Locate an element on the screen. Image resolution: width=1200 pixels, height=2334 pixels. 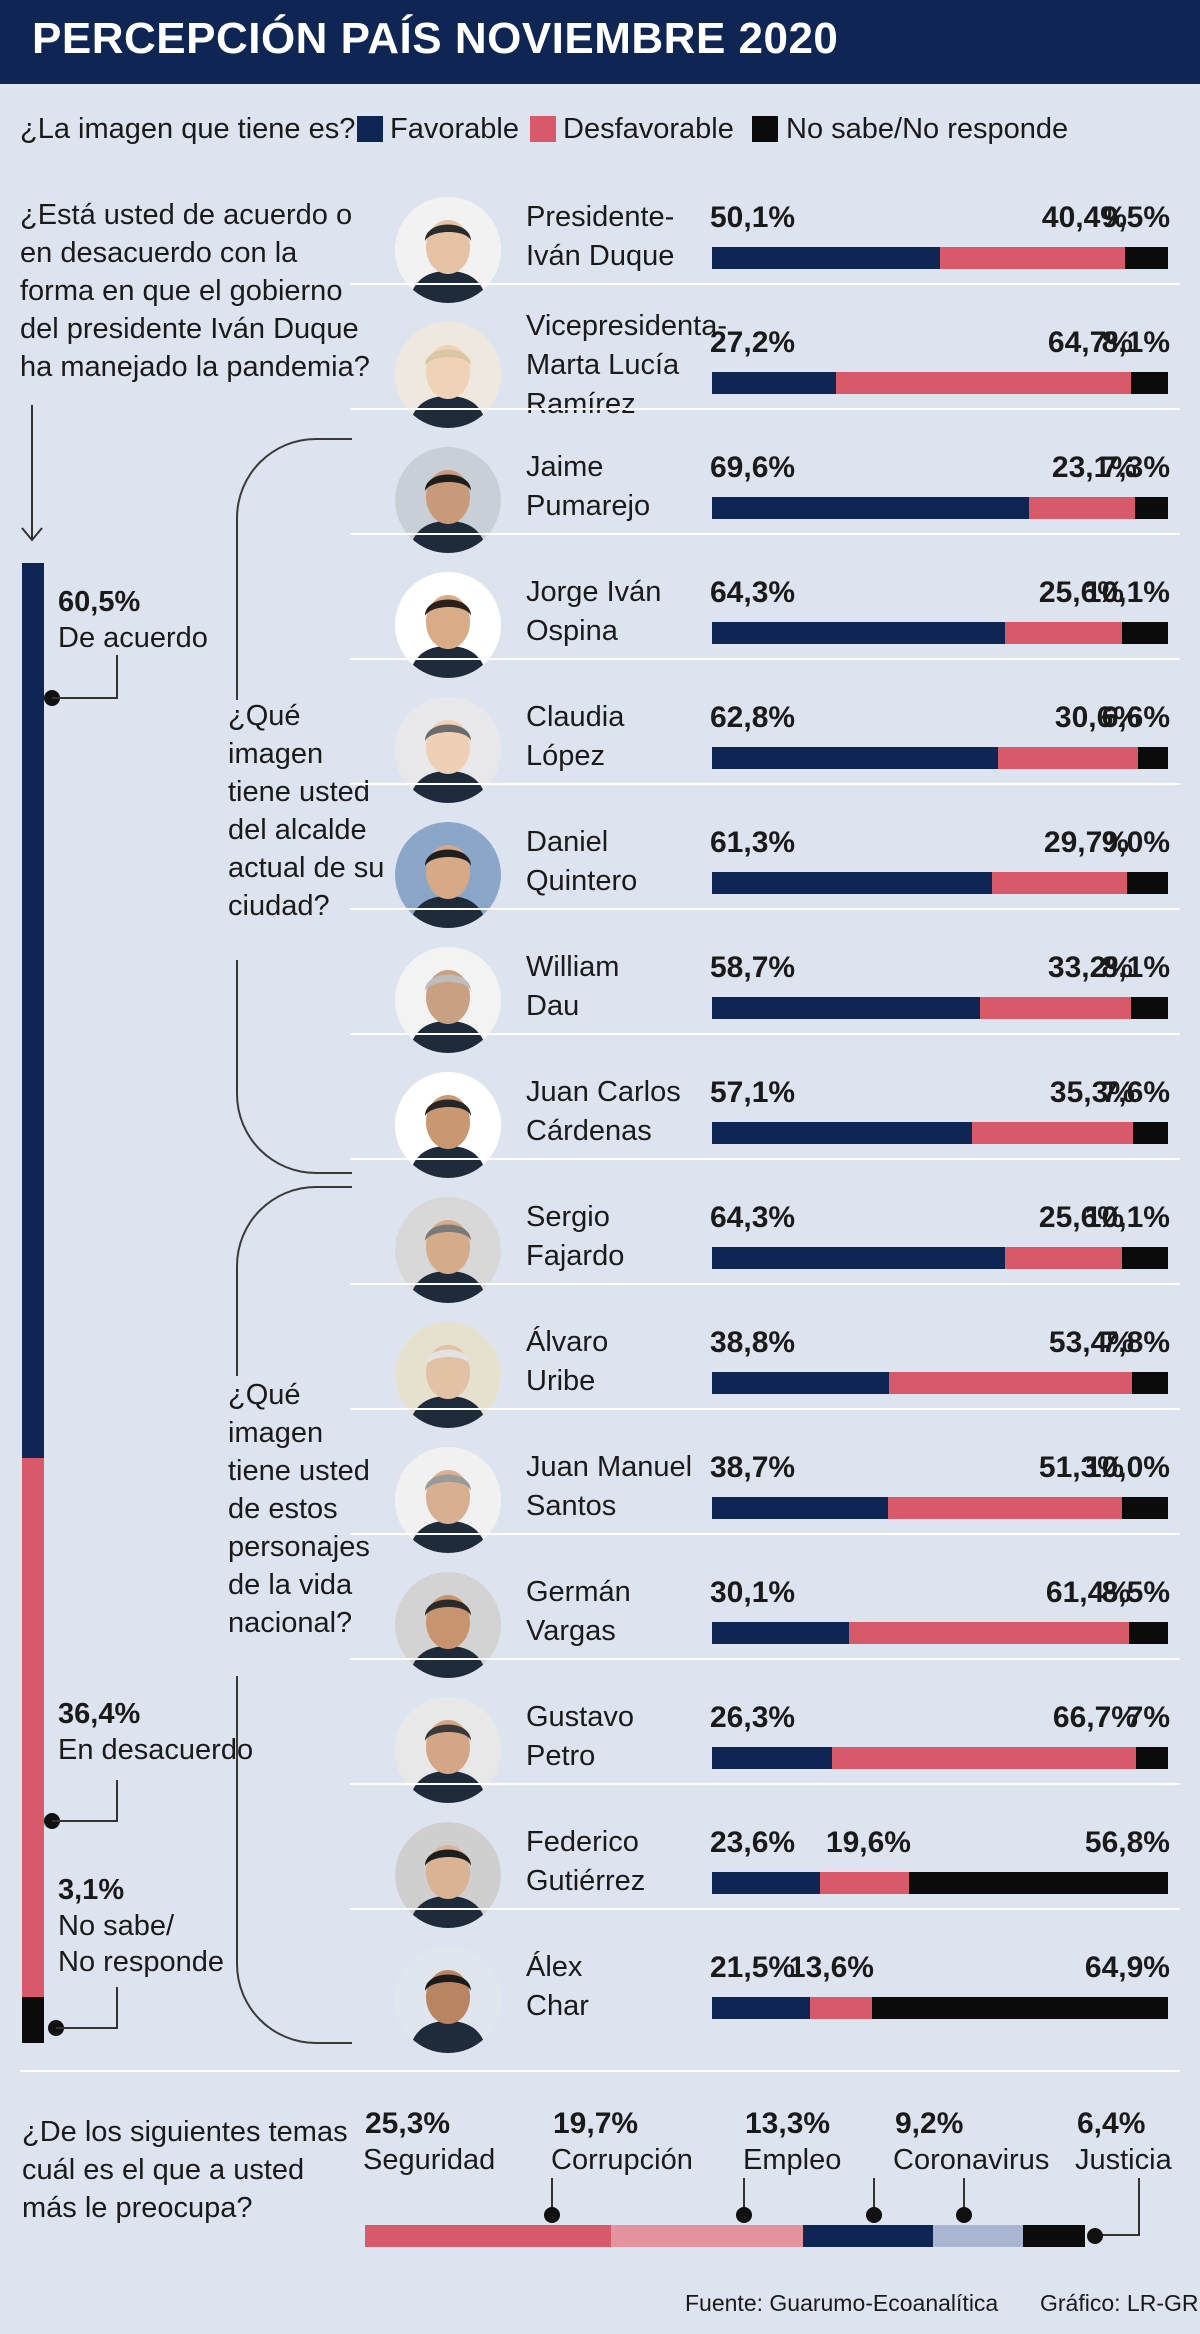
person-name-germán-vargas: Germán Vargas is located at coordinates (578, 1611).